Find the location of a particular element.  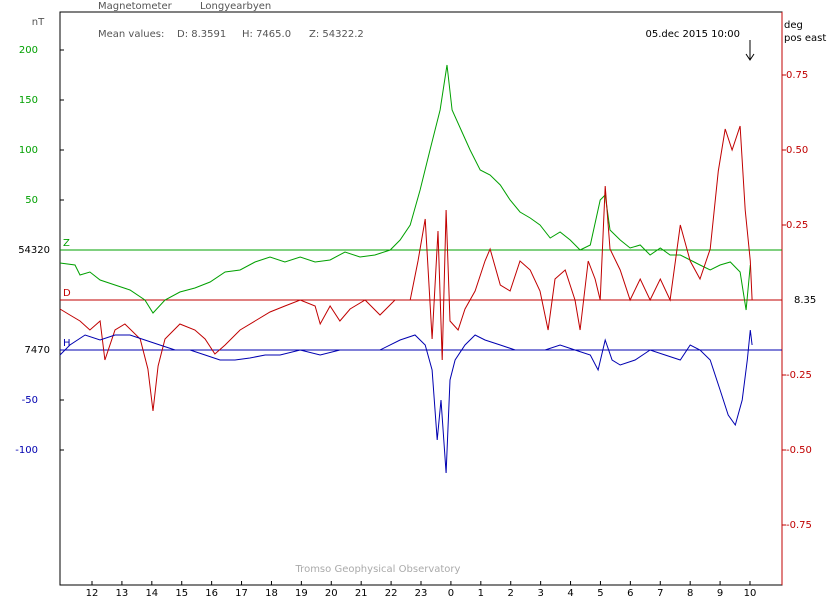

baseline-label: 54320 is located at coordinates (34, 250).